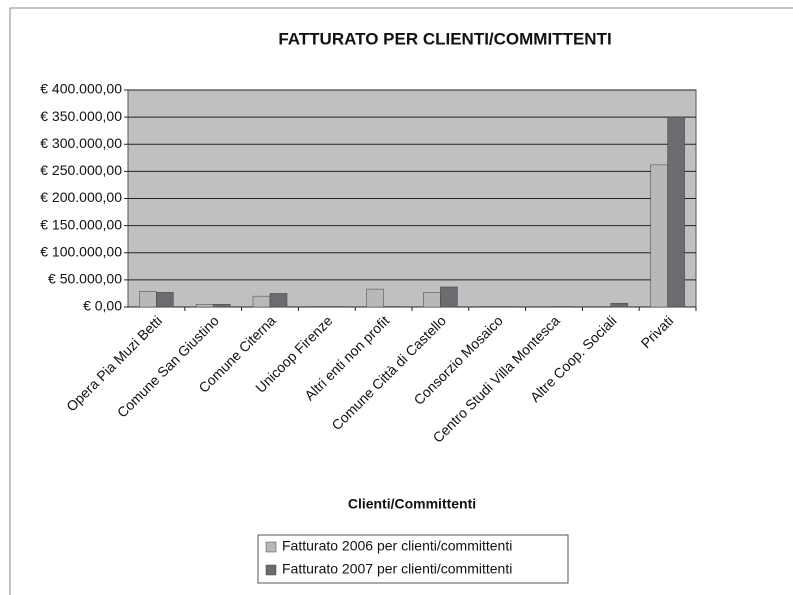 The width and height of the screenshot is (793, 595). I want to click on y-tick-label: € 400.000,00, so click(81, 89).